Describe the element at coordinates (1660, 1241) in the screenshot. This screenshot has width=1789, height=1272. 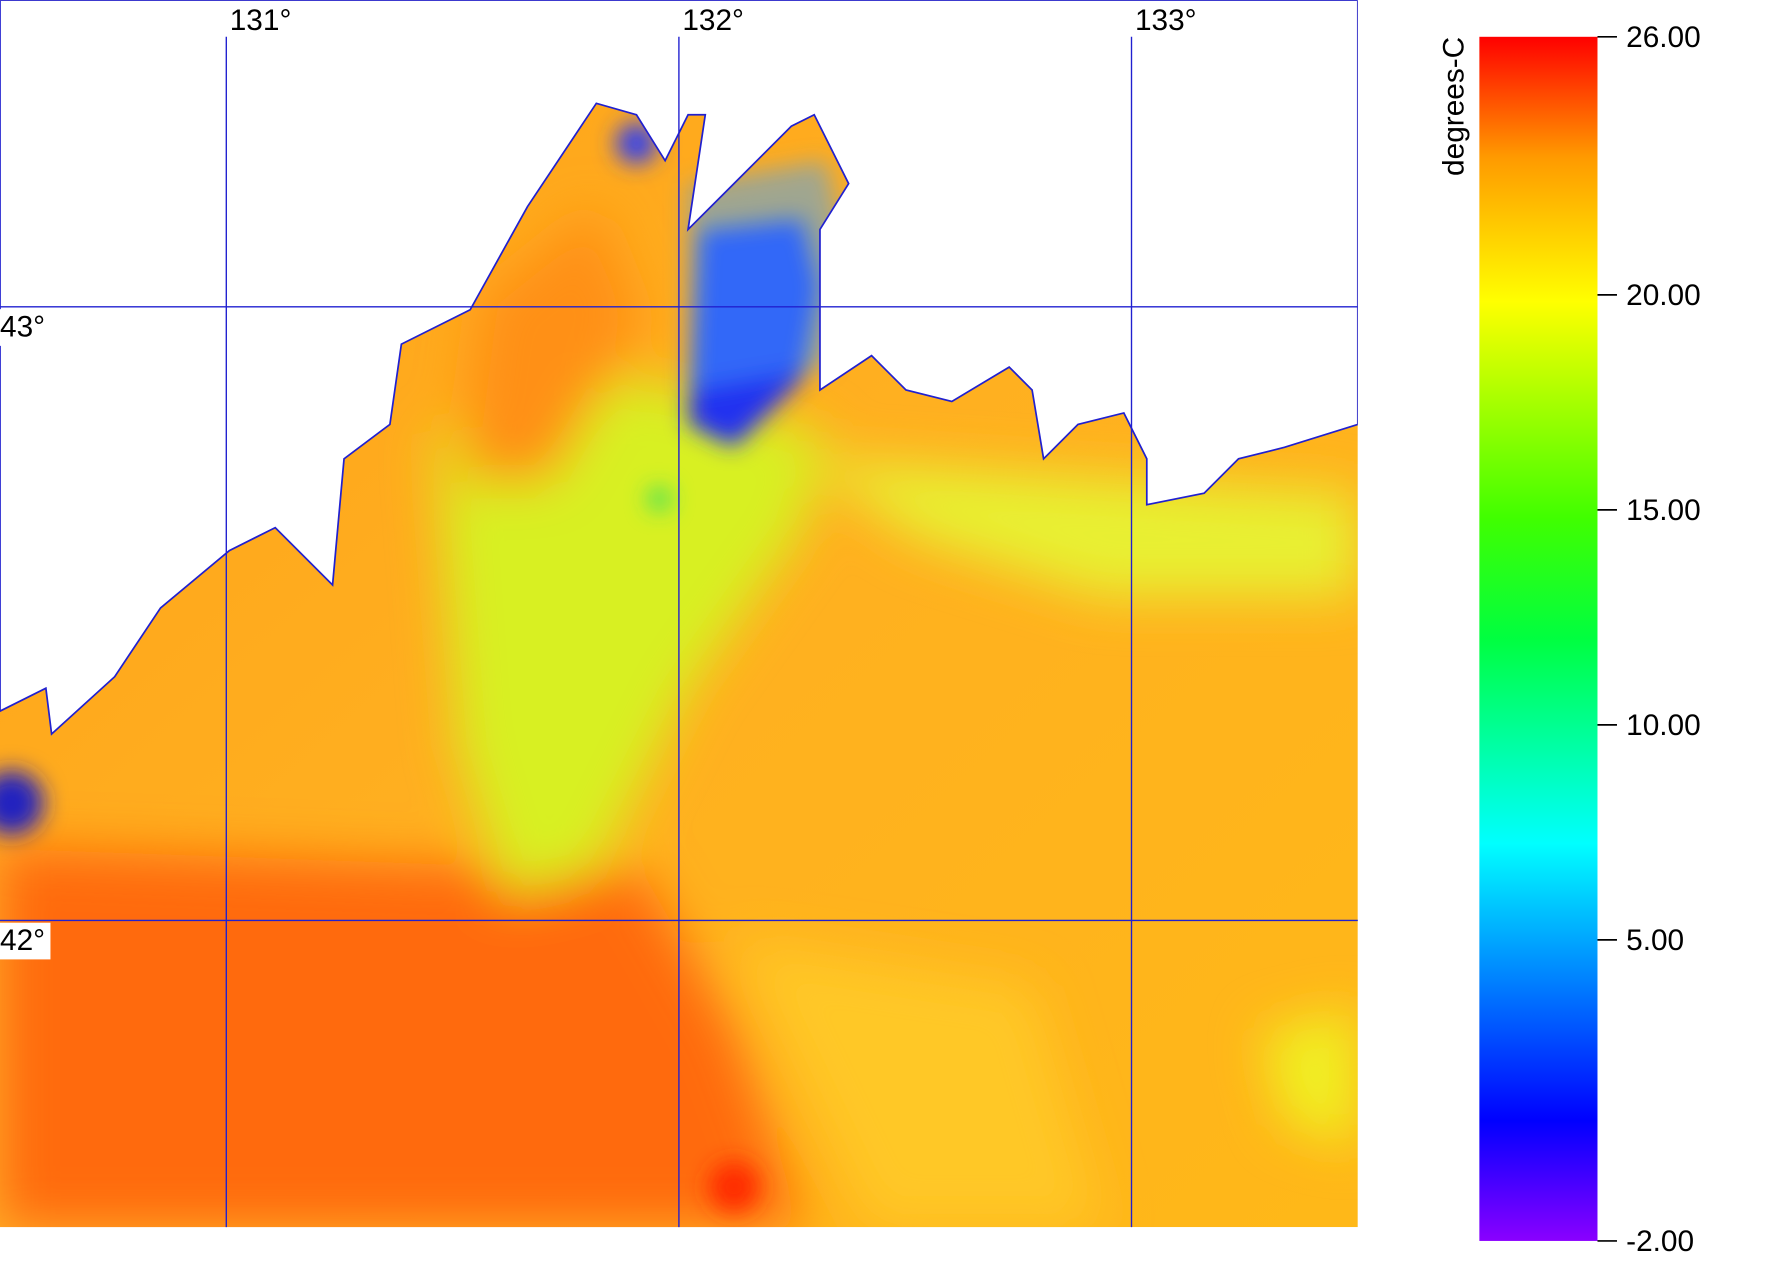
I see `colorbar-tick-label: -2.00` at that location.